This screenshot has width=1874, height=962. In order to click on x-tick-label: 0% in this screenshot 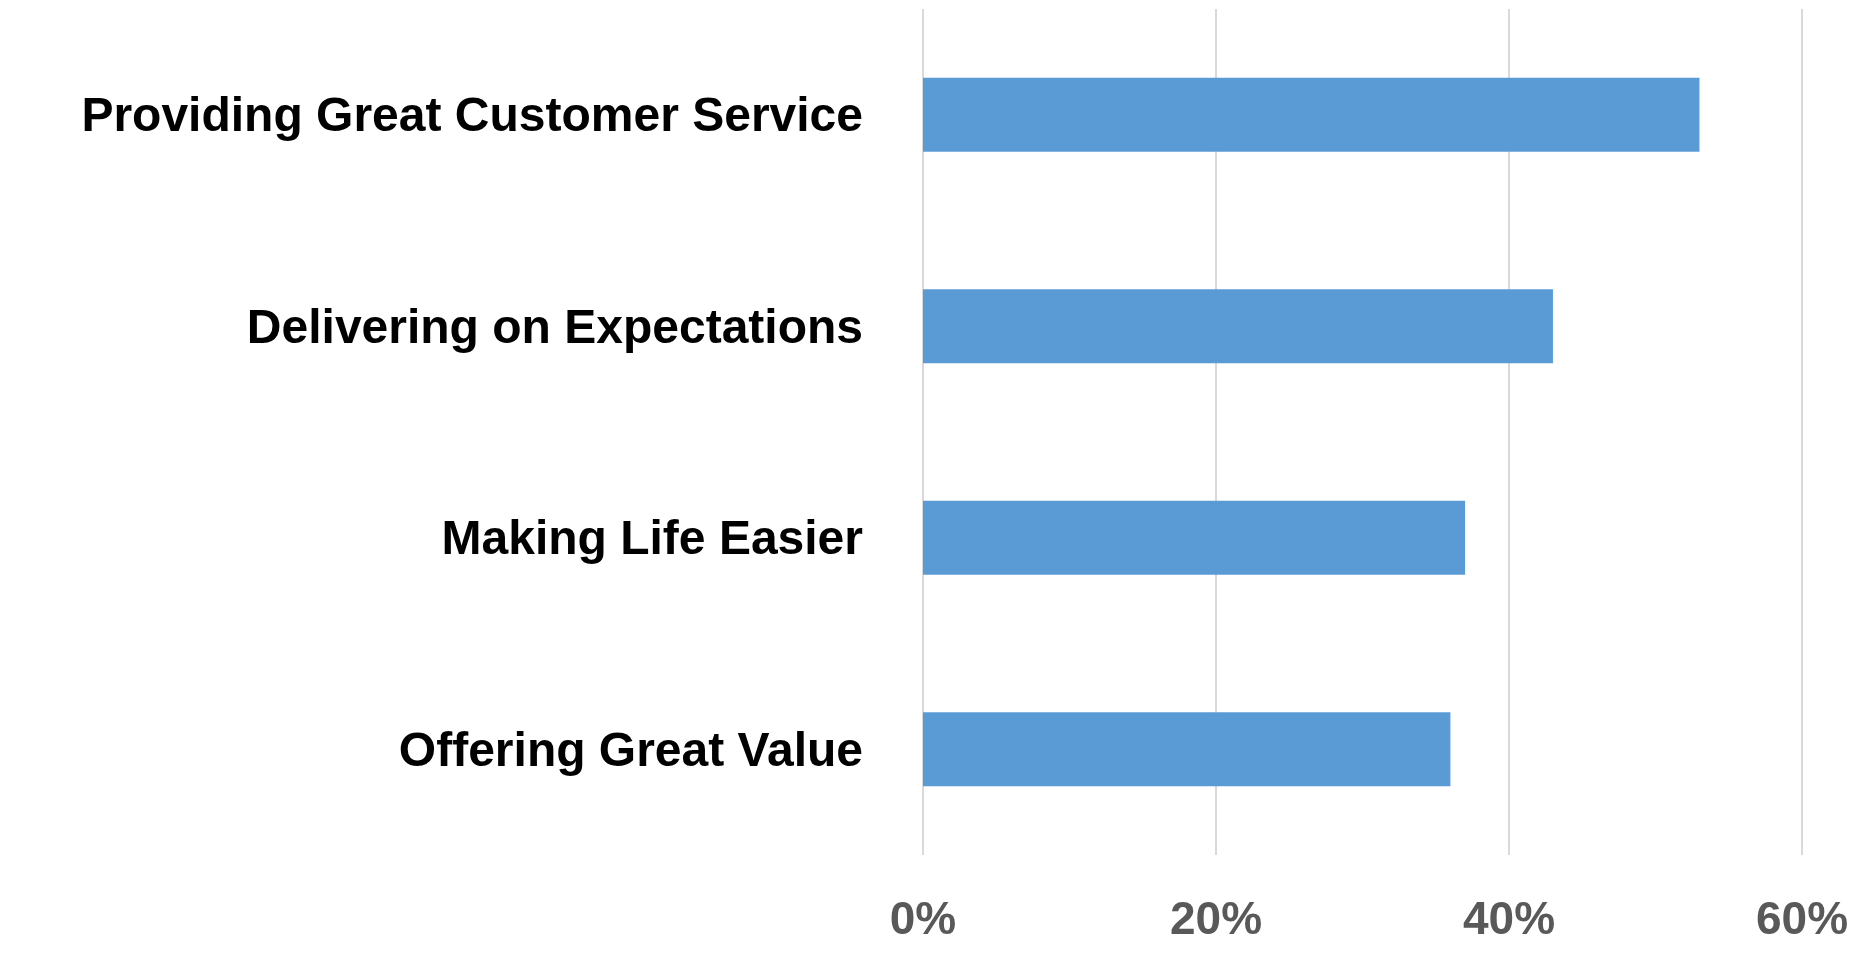, I will do `click(923, 918)`.